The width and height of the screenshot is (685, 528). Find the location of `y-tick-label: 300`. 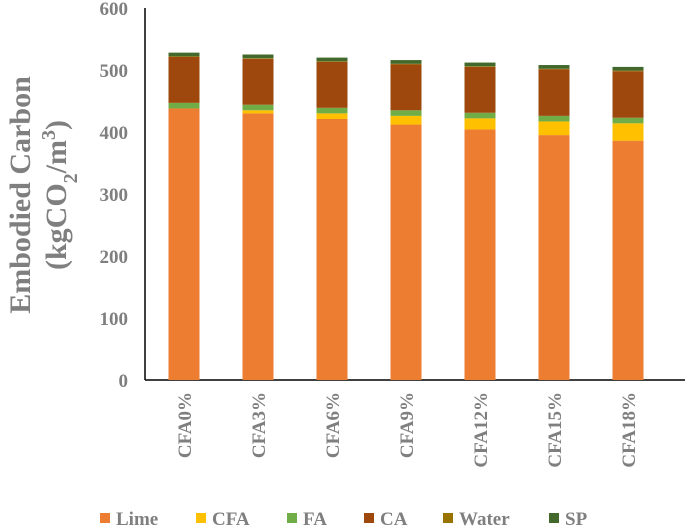

y-tick-label: 300 is located at coordinates (114, 195).